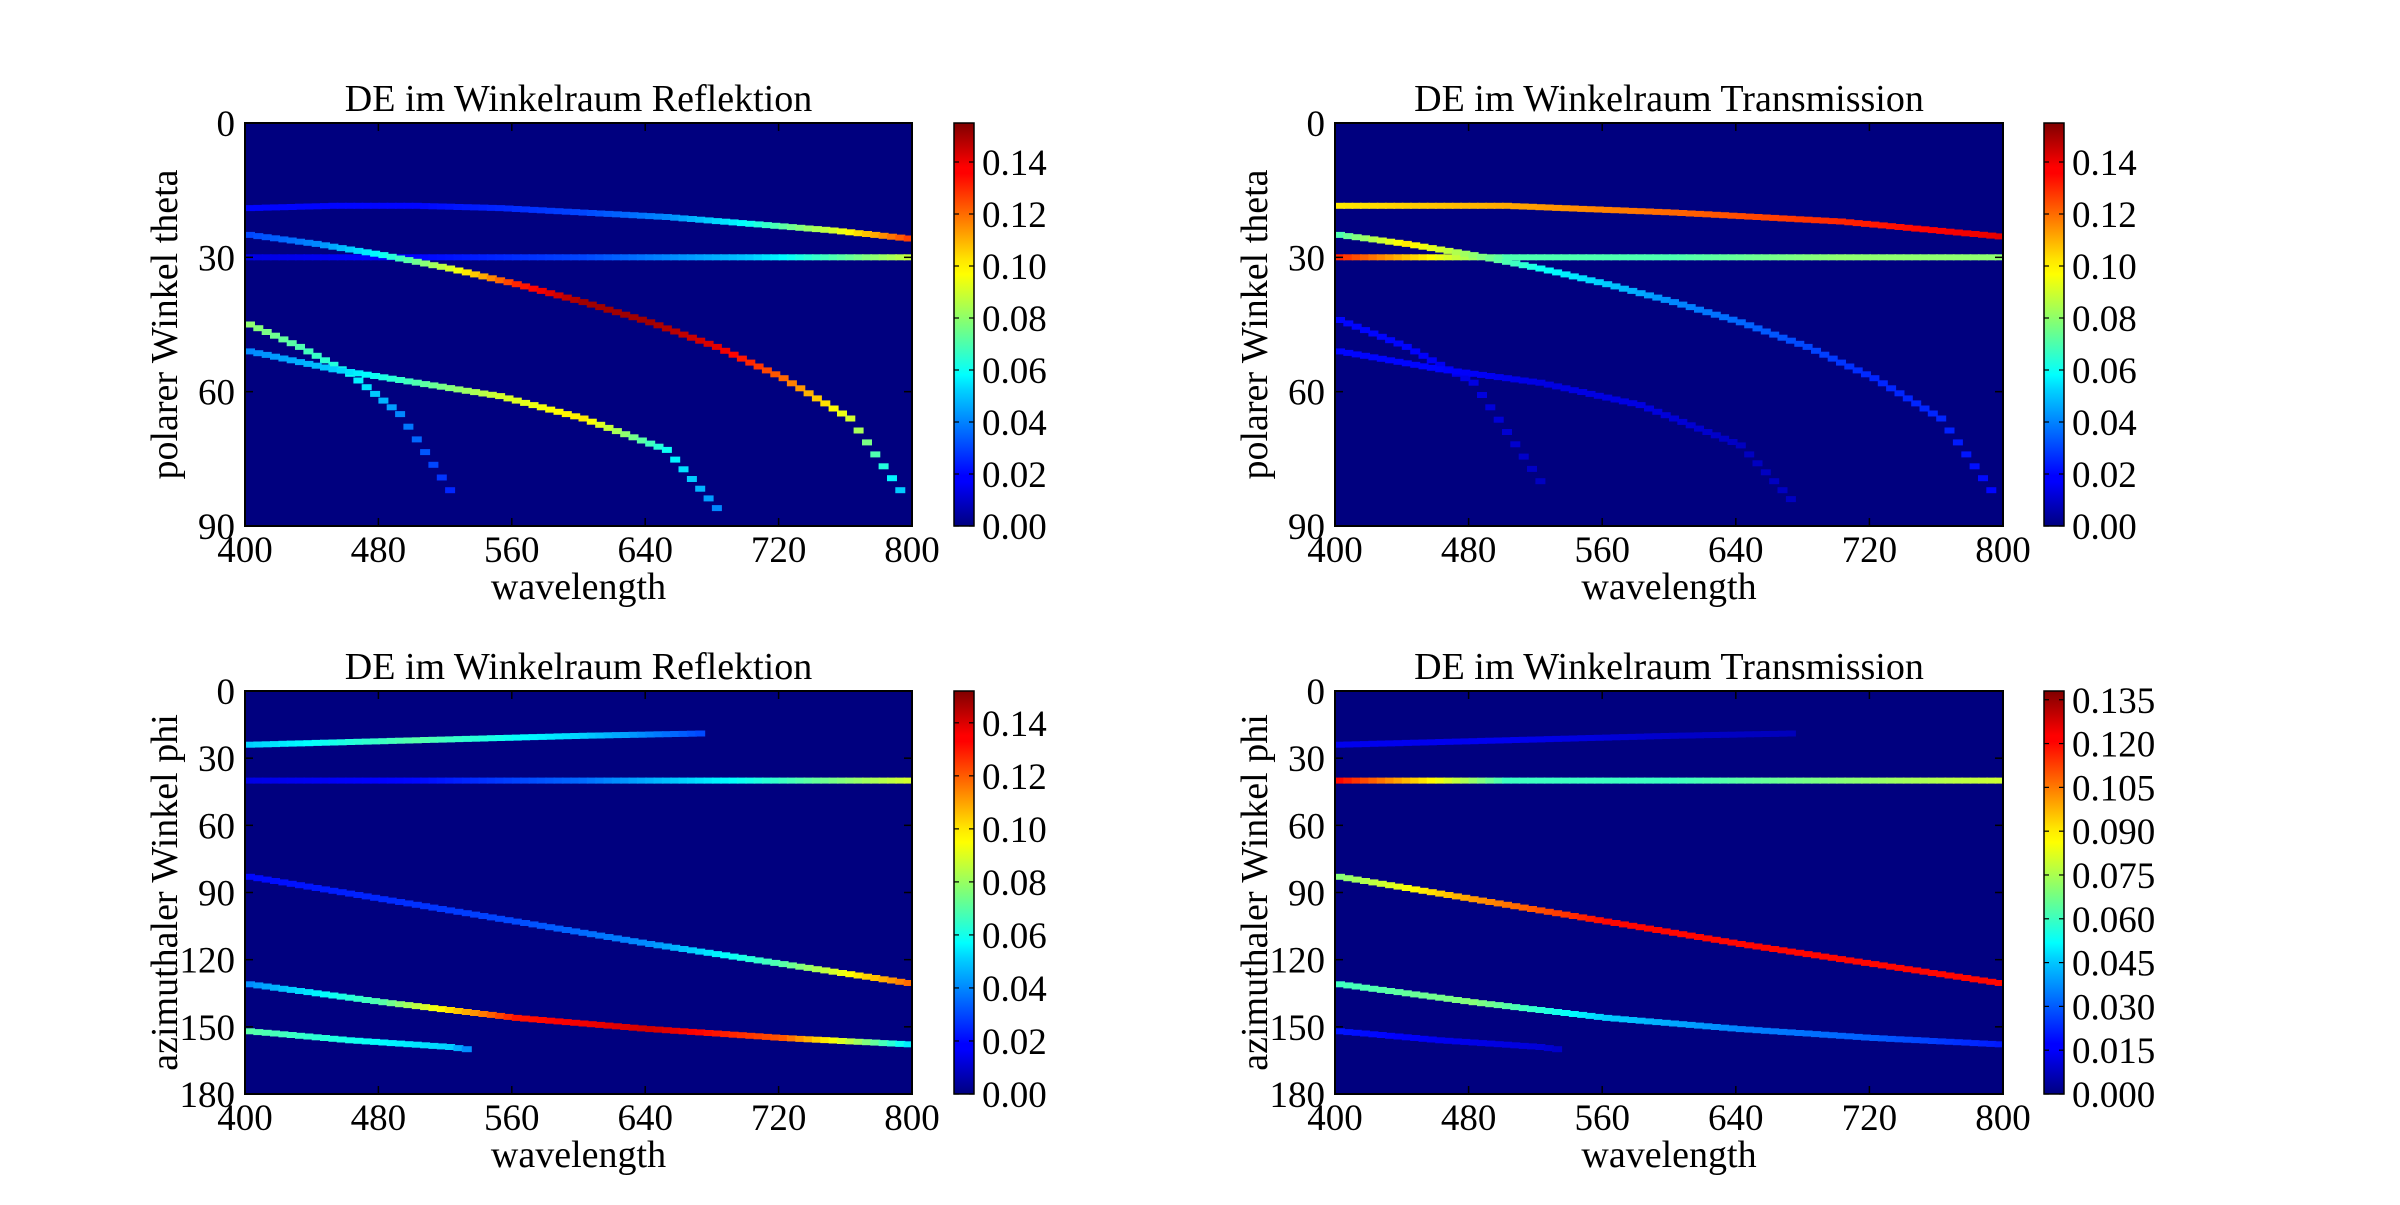  What do you see at coordinates (1668, 1155) in the screenshot?
I see `x-axis-label: wavelength` at bounding box center [1668, 1155].